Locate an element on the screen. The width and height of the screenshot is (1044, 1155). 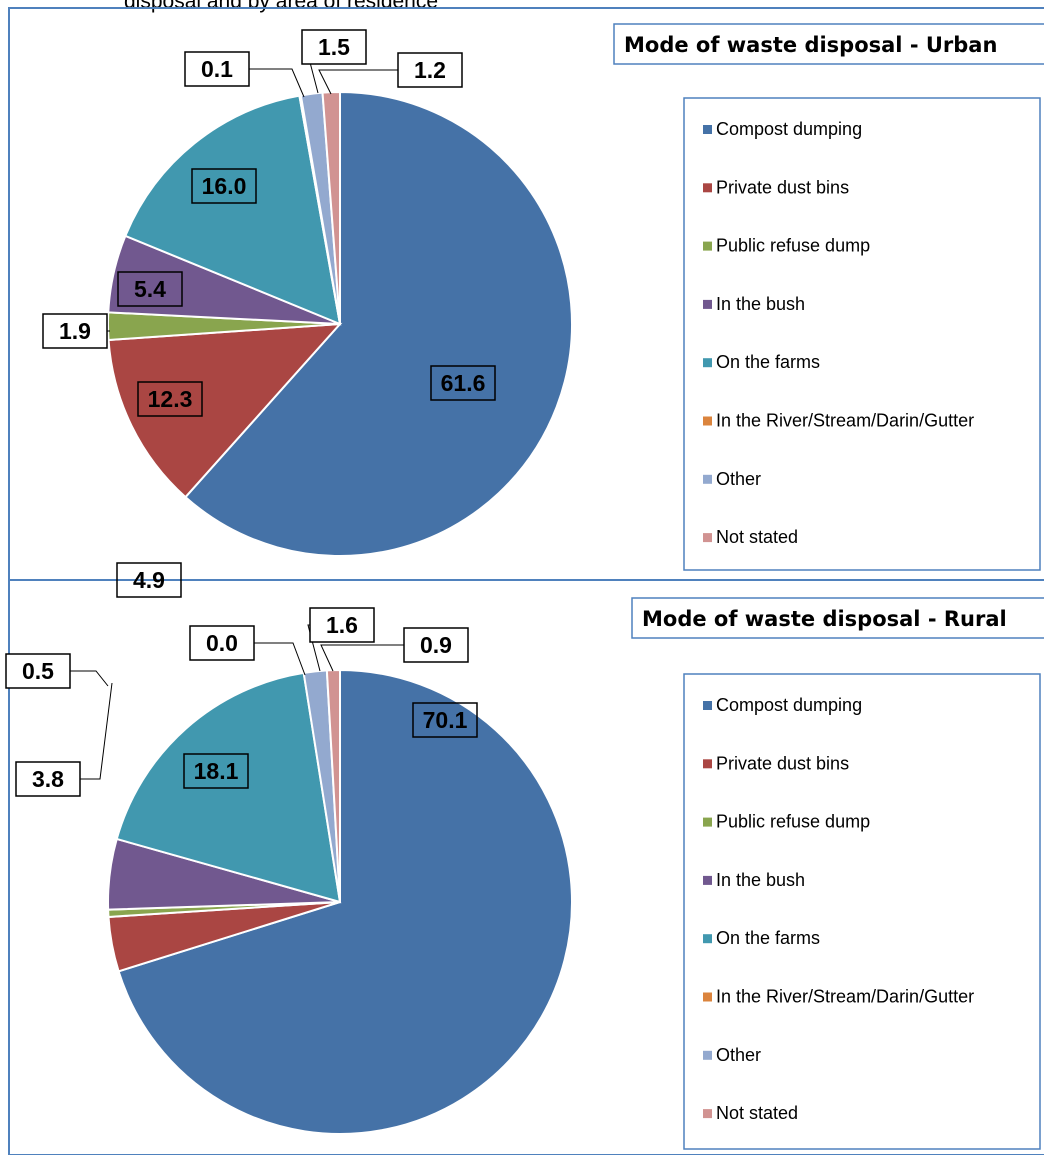
data-label-public-refuse-dump: 1.9 is located at coordinates (75, 331).